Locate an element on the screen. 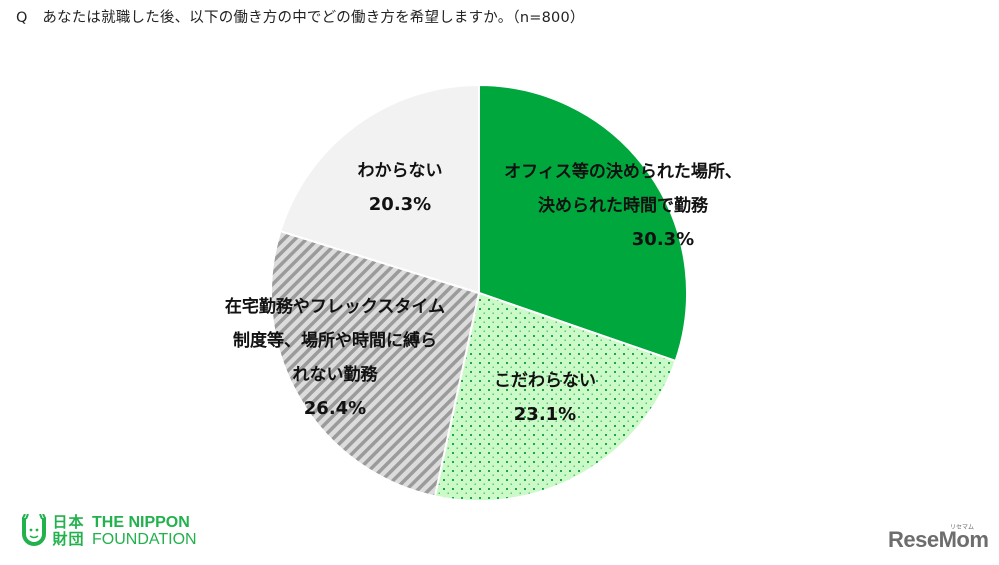 The image size is (999, 565). nippon-foundation-mascot-icon is located at coordinates (34, 530).